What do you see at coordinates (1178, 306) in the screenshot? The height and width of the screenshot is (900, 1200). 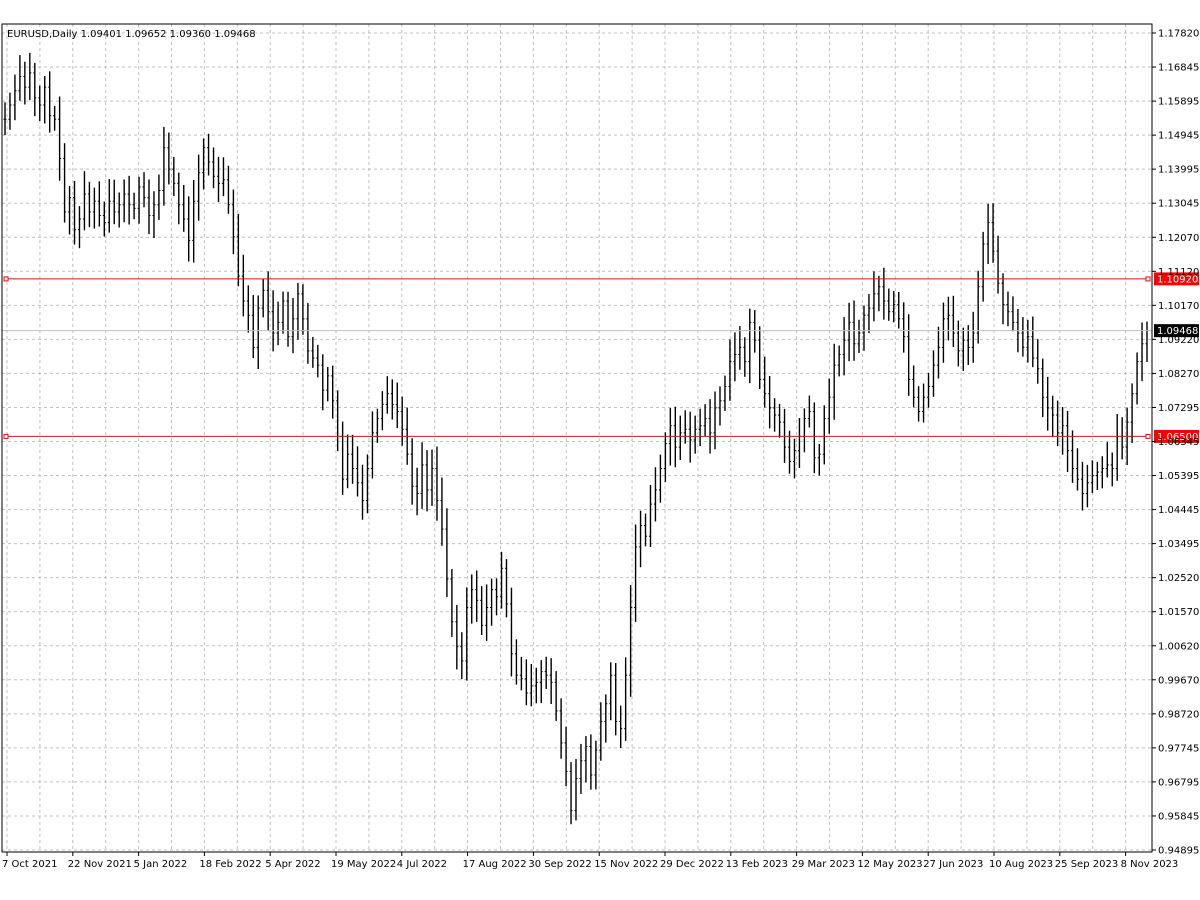 I see `y-tick-label: 1.10170` at bounding box center [1178, 306].